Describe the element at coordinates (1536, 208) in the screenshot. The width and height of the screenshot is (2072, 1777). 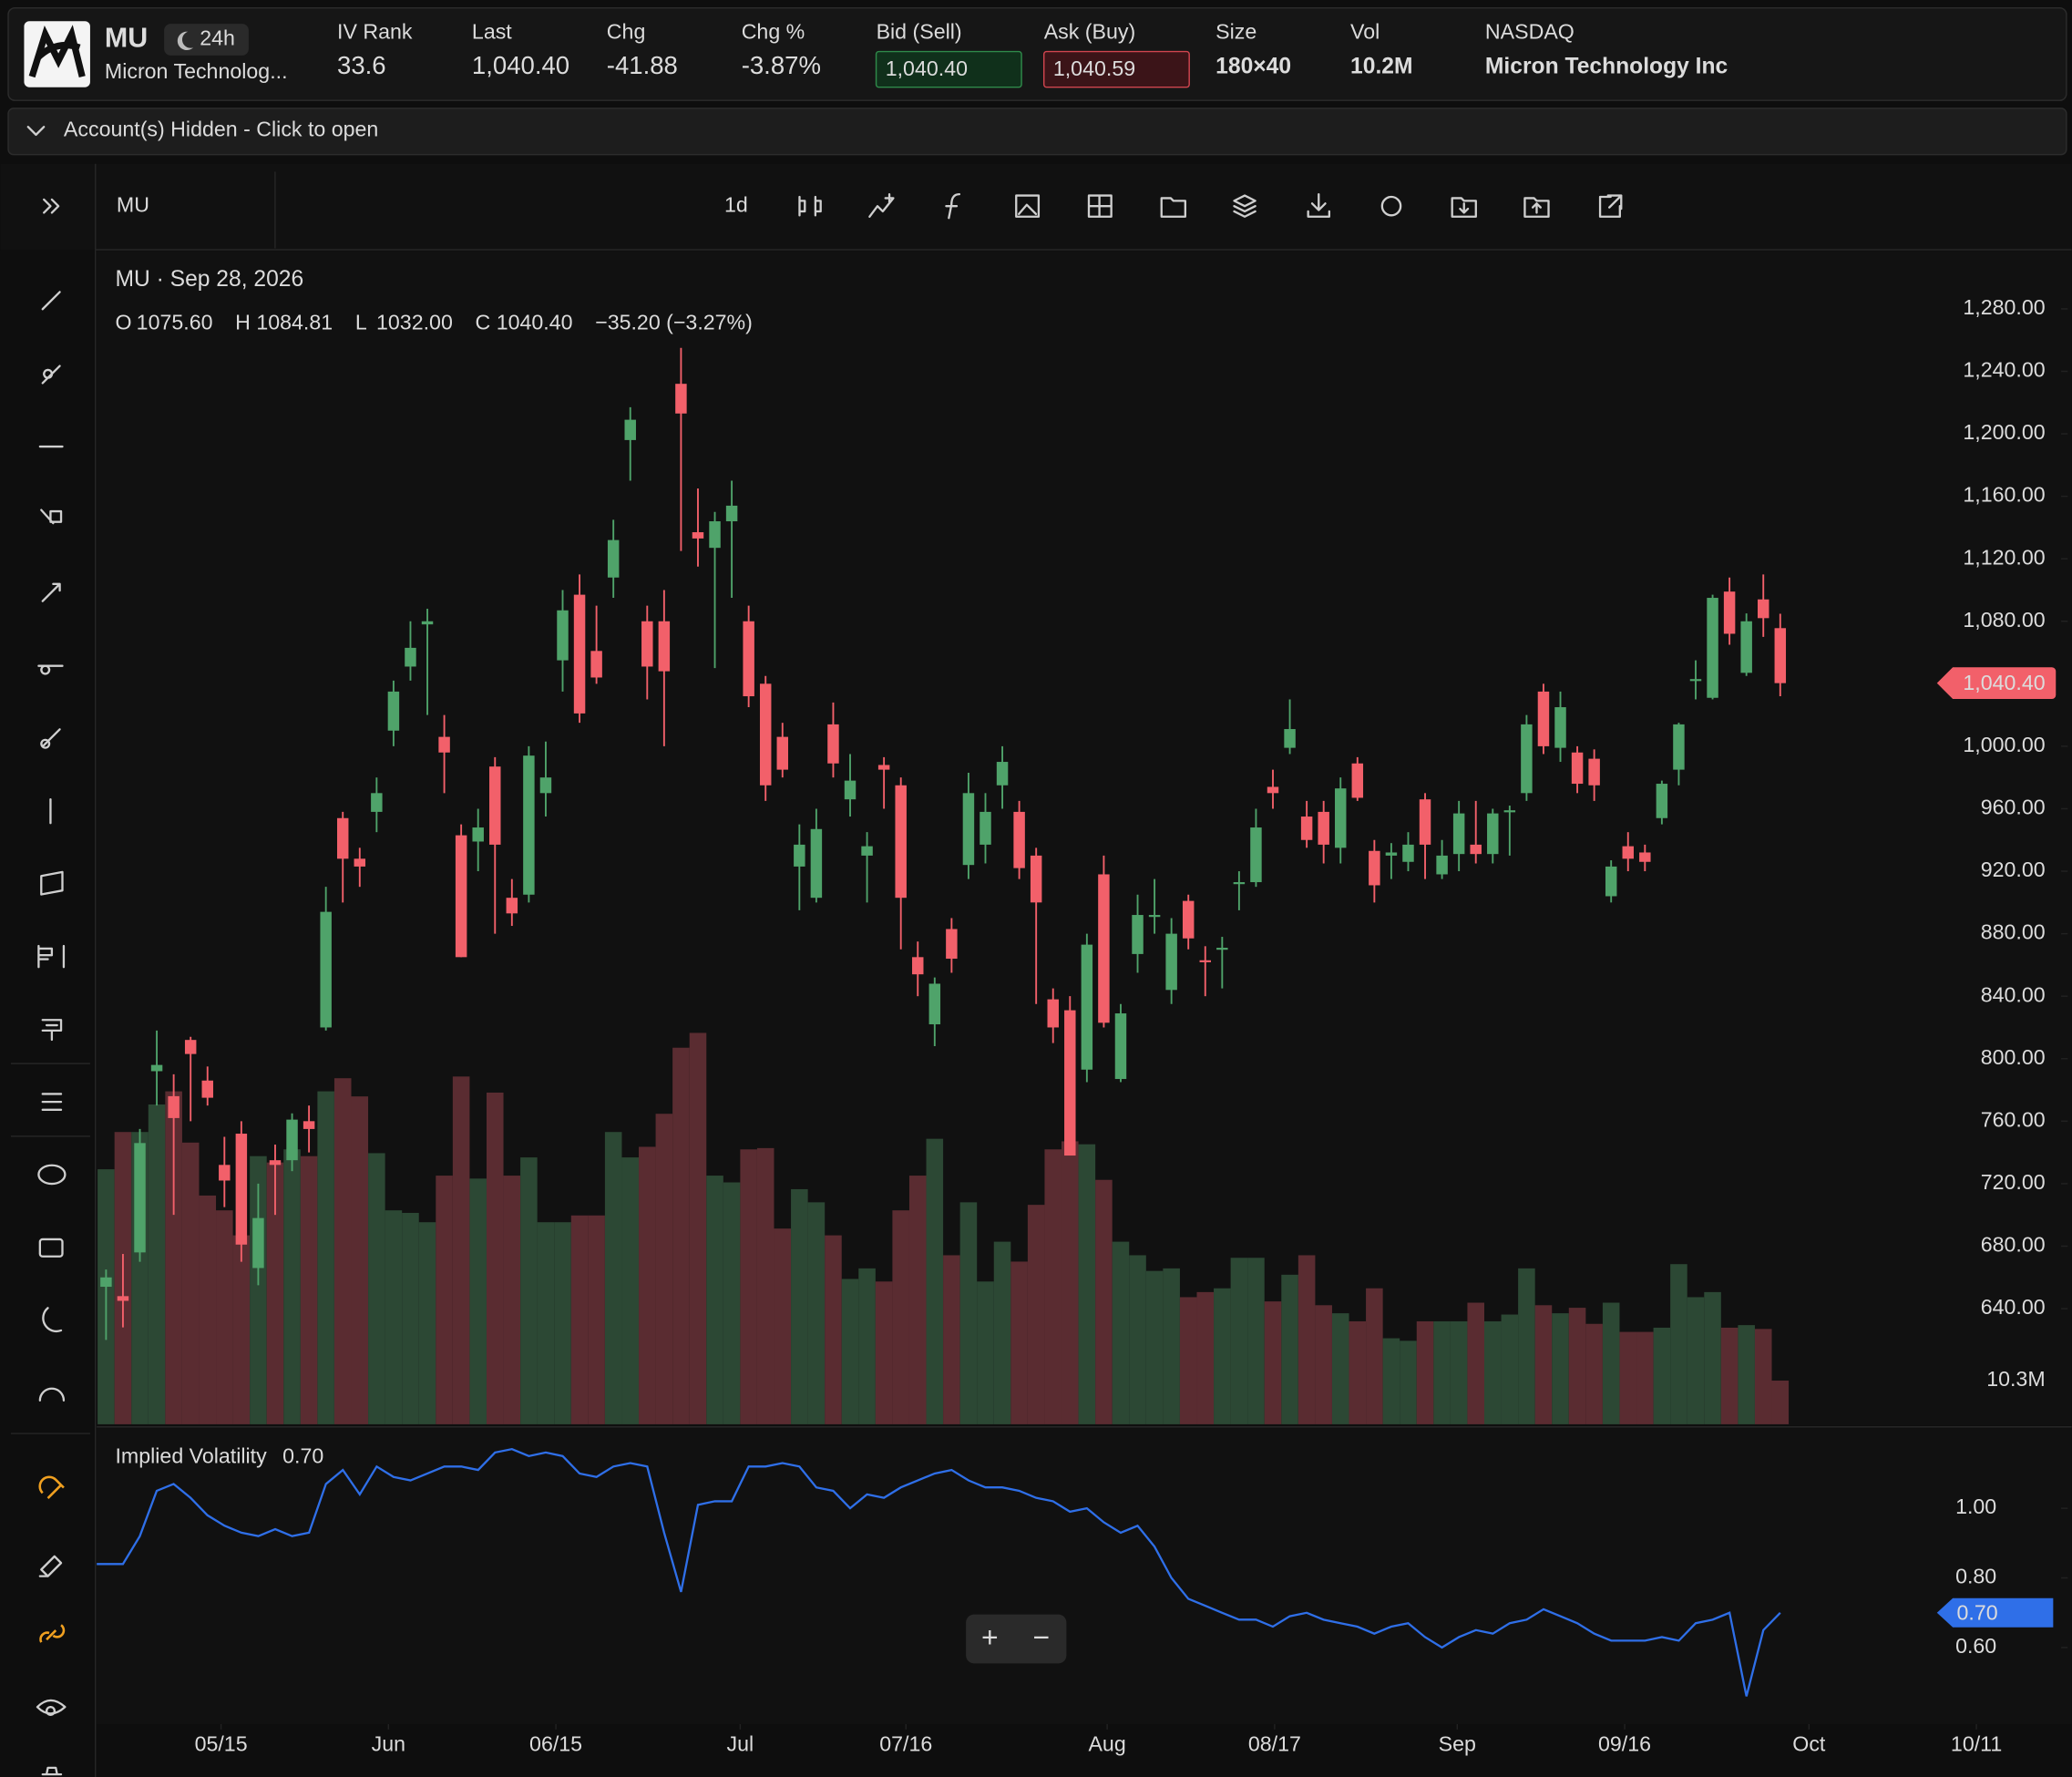
I see `save-icon` at that location.